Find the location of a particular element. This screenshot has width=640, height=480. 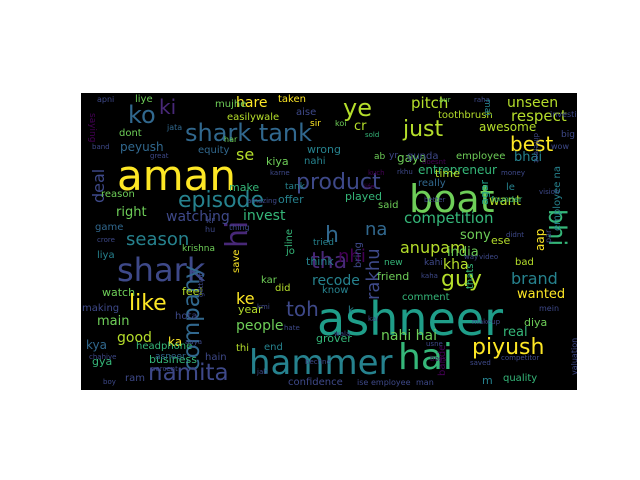

cloud-word: aise is located at coordinates (306, 112).